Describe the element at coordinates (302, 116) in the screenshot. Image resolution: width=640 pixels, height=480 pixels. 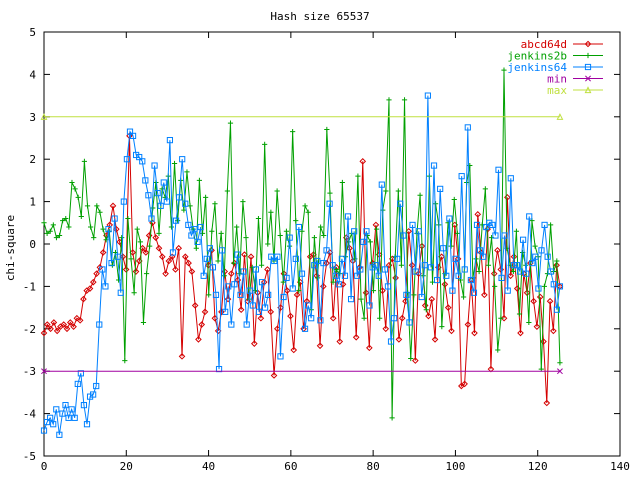
I see `series-max` at that location.